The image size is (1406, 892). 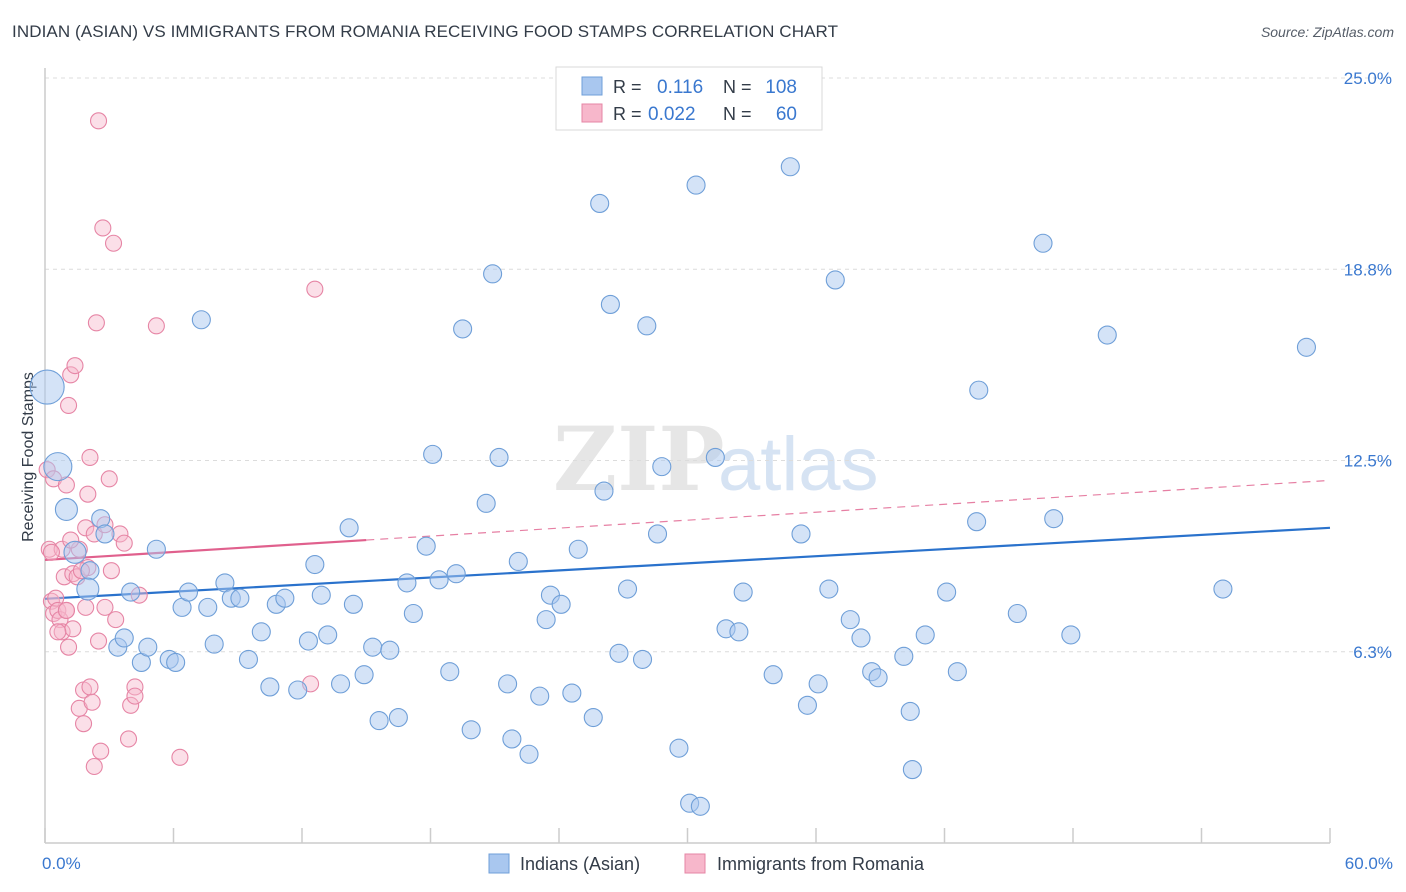 I want to click on y-tick-label-2: 18.8%, so click(x=1368, y=269).